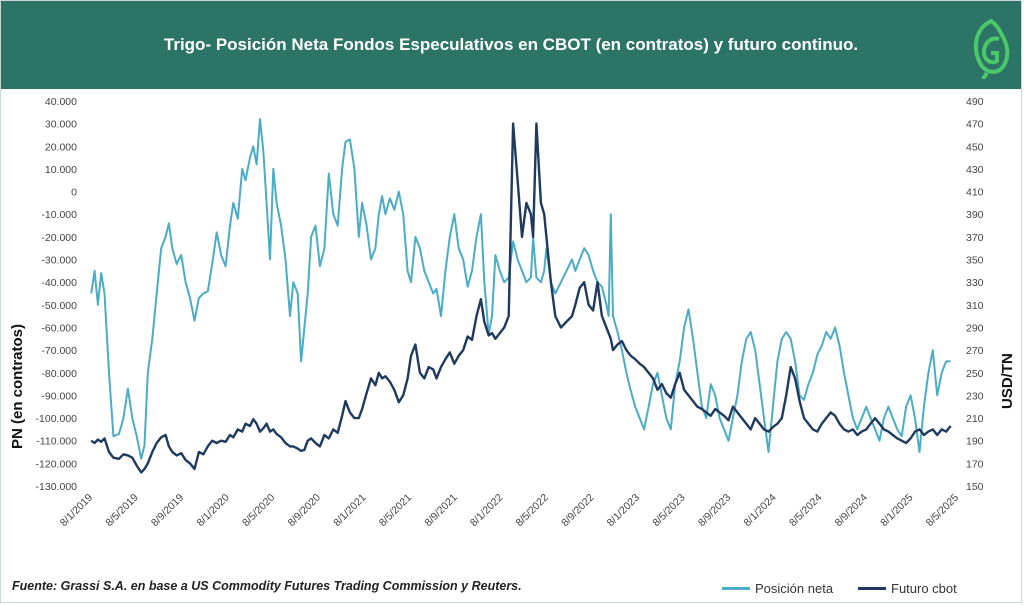 The height and width of the screenshot is (605, 1024). What do you see at coordinates (440, 510) in the screenshot?
I see `x-tick-label: 8/9/2021` at bounding box center [440, 510].